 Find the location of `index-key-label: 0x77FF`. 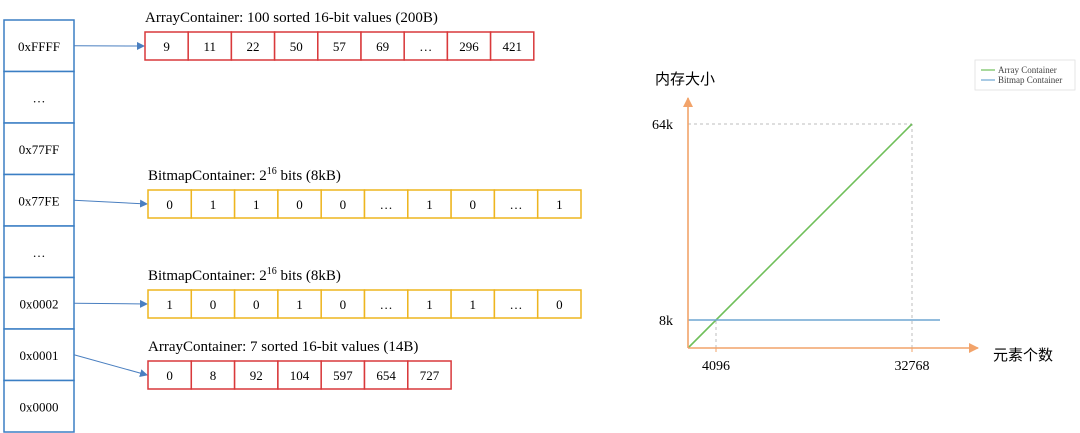

index-key-label: 0x77FF is located at coordinates (39, 149).